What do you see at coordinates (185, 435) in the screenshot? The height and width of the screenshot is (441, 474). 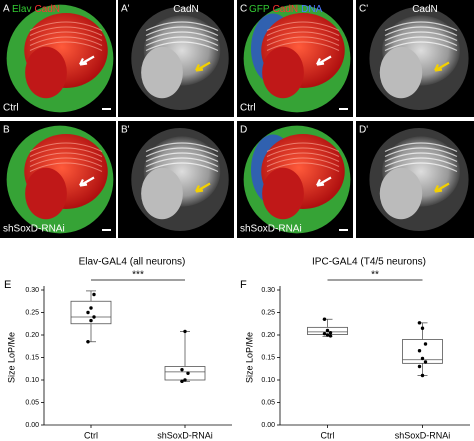 I see `x-tick-label: shSoxD-RNAi` at bounding box center [185, 435].